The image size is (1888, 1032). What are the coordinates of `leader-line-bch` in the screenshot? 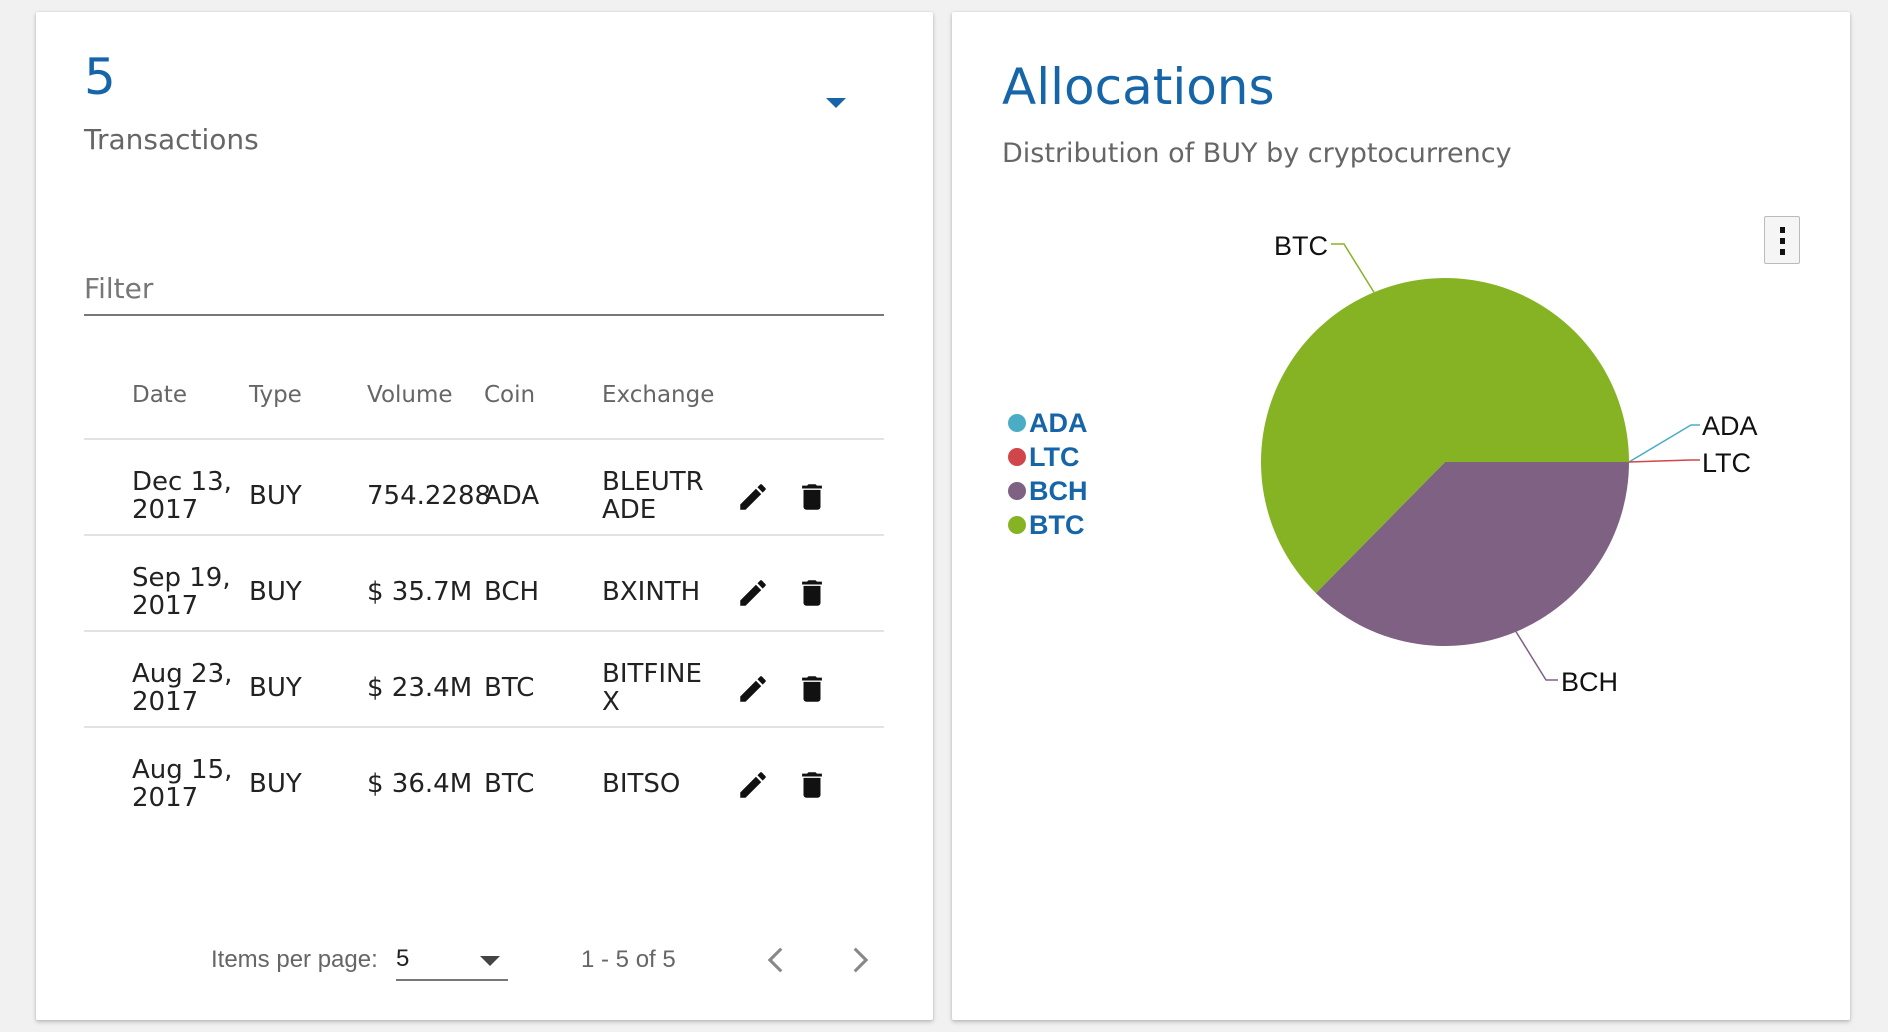 It's located at (1536, 656).